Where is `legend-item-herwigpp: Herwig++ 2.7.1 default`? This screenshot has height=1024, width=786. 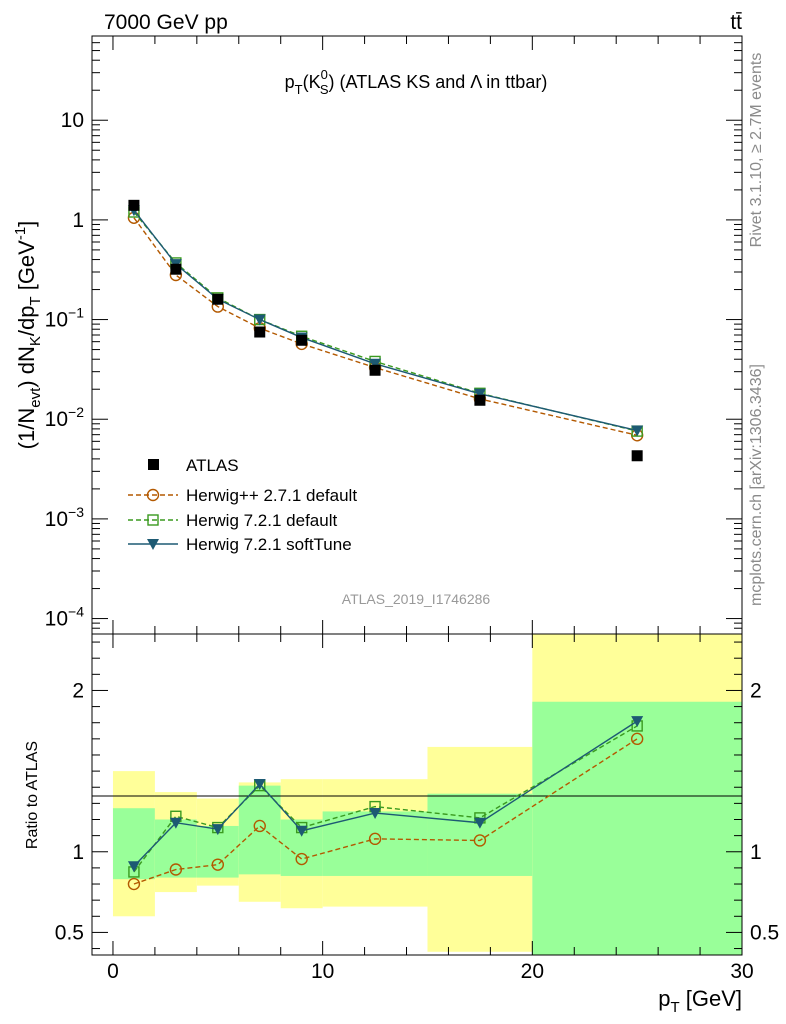 legend-item-herwigpp: Herwig++ 2.7.1 default is located at coordinates (242, 495).